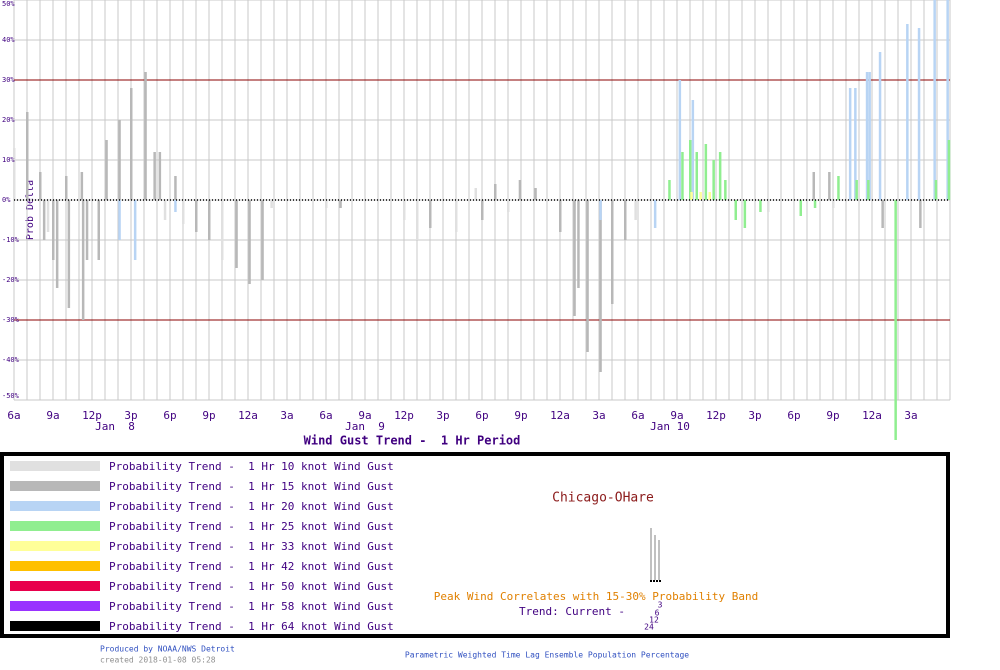 The image size is (1000, 670). What do you see at coordinates (8, 120) in the screenshot?
I see `y-tick-label: 20%` at bounding box center [8, 120].